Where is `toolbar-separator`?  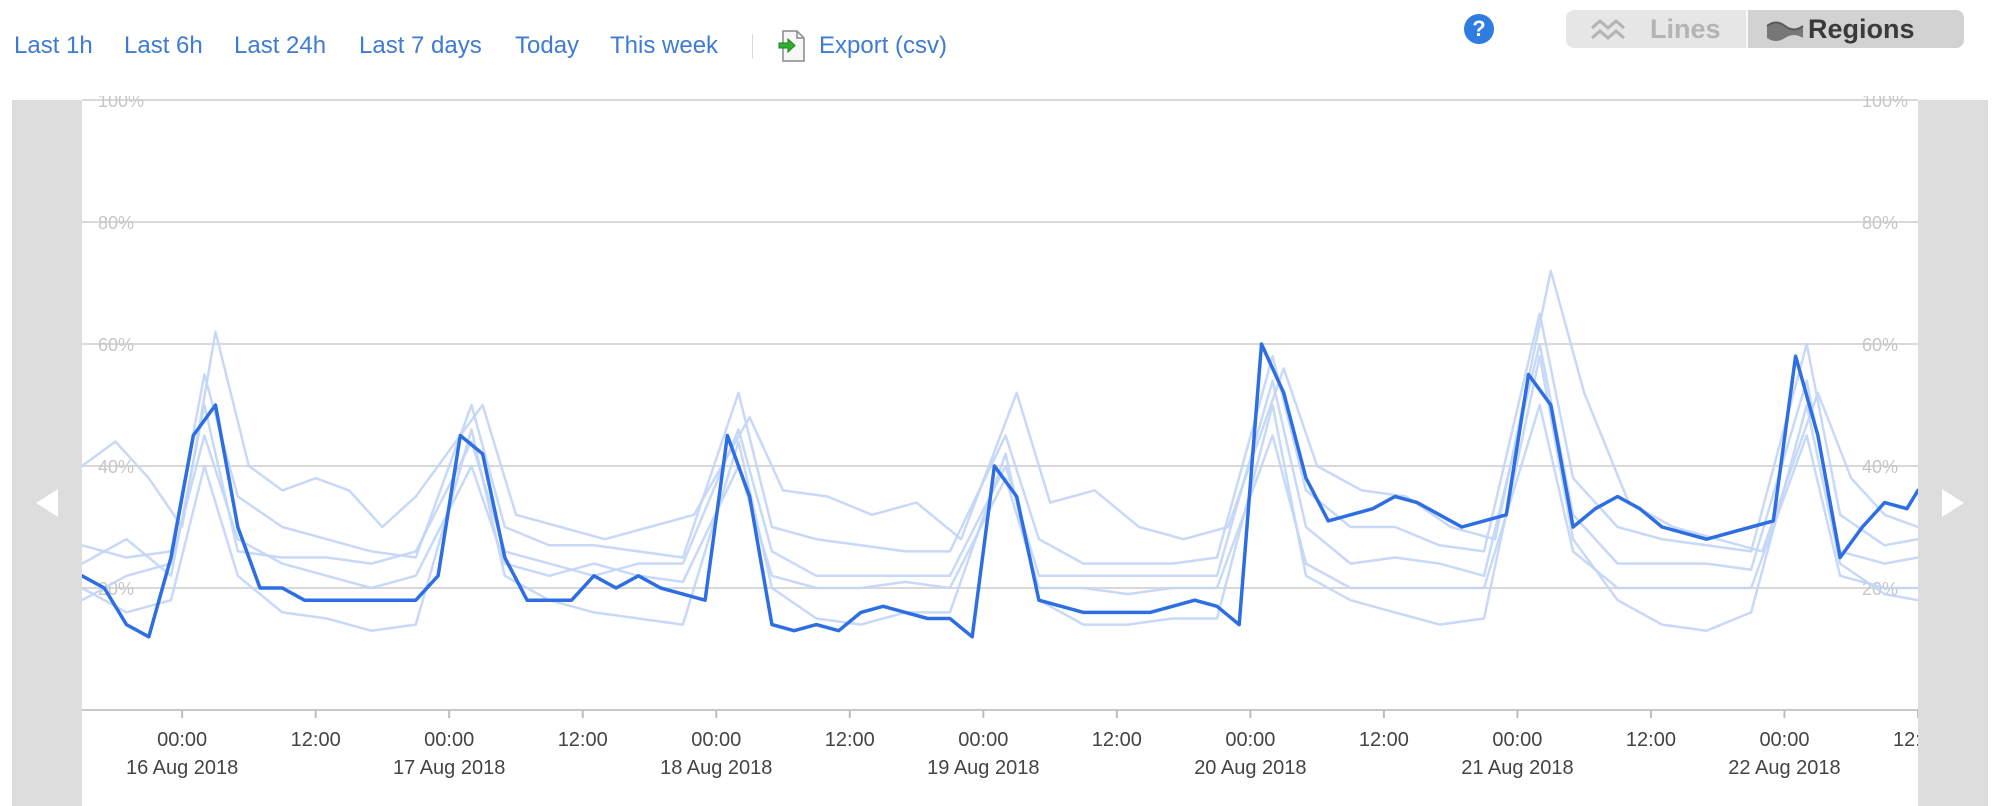 toolbar-separator is located at coordinates (752, 46).